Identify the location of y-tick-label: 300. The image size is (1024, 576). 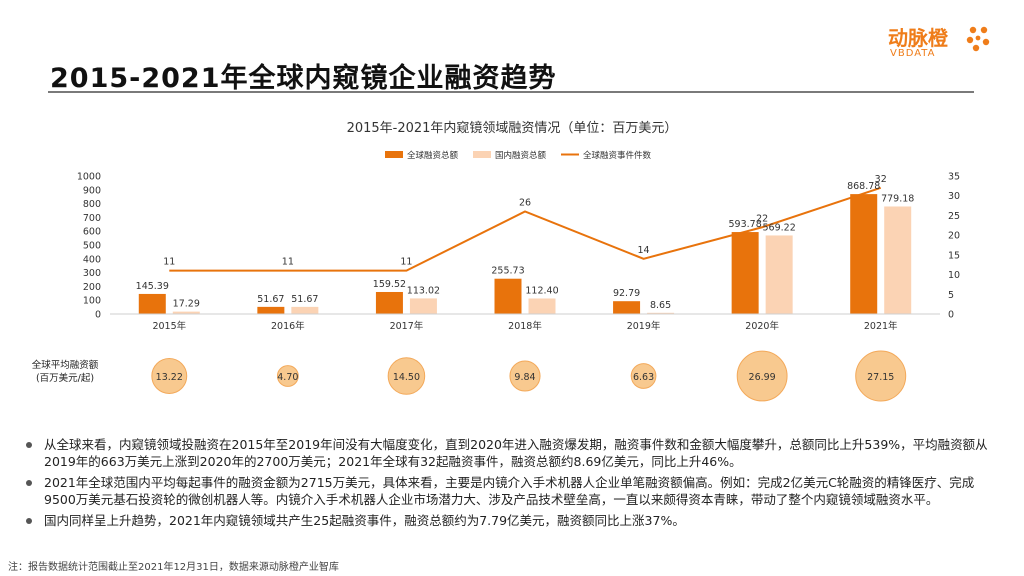
(92, 273).